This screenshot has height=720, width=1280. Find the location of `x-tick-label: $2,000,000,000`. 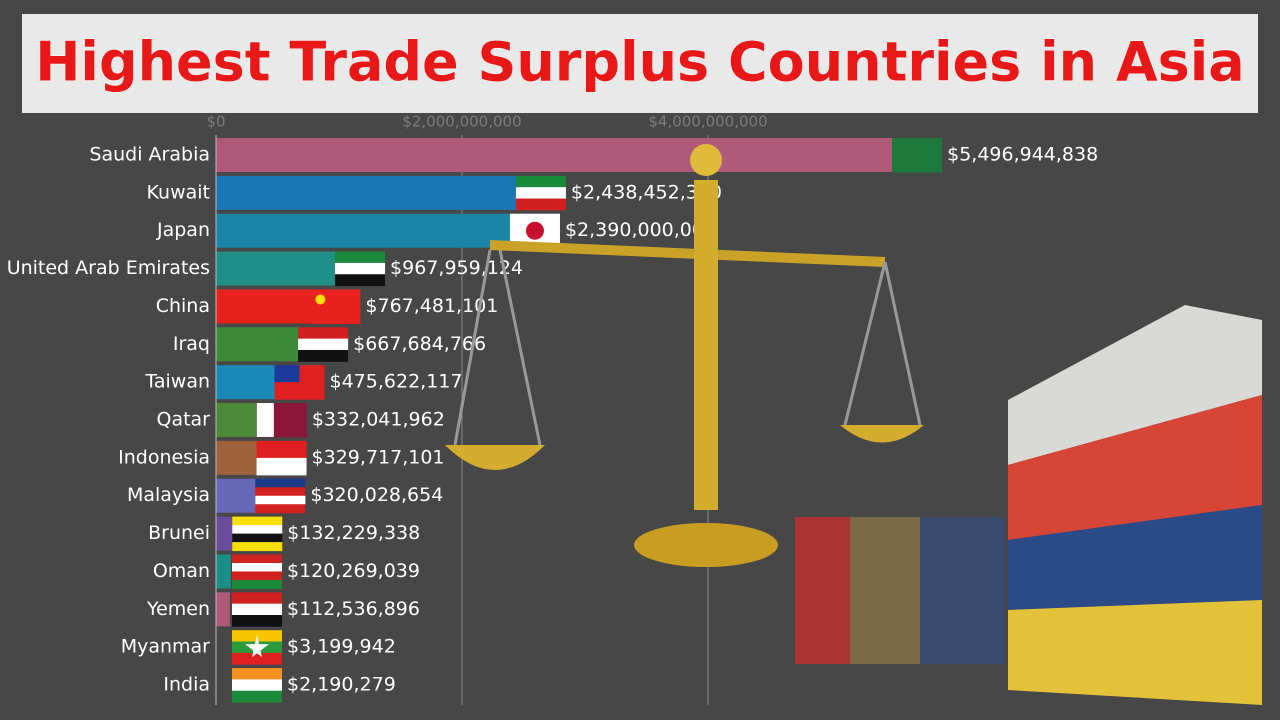

x-tick-label: $2,000,000,000 is located at coordinates (461, 122).